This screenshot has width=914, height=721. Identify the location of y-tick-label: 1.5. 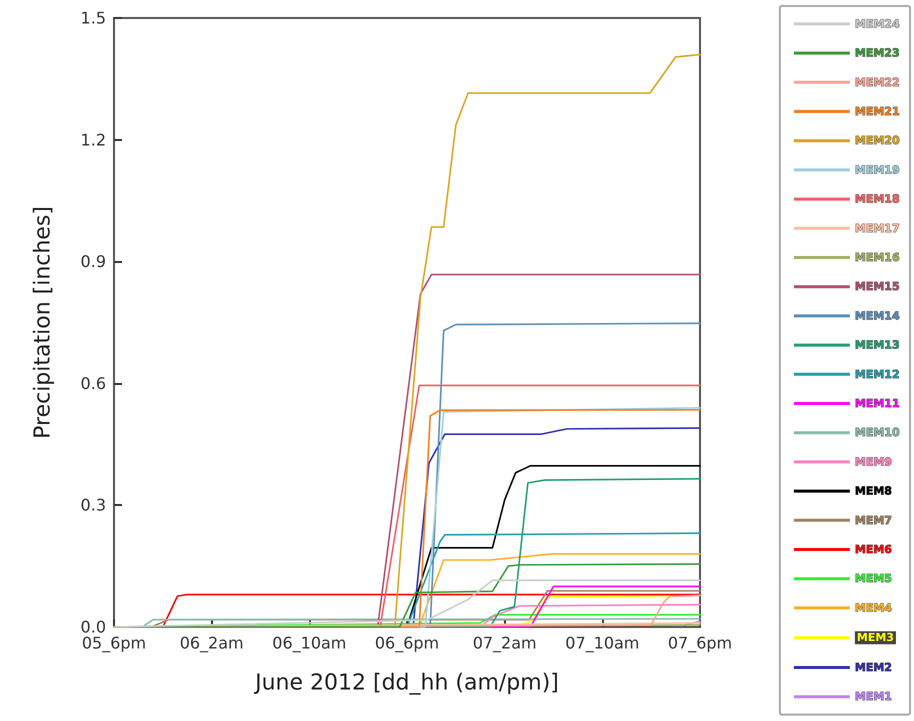
(93, 18).